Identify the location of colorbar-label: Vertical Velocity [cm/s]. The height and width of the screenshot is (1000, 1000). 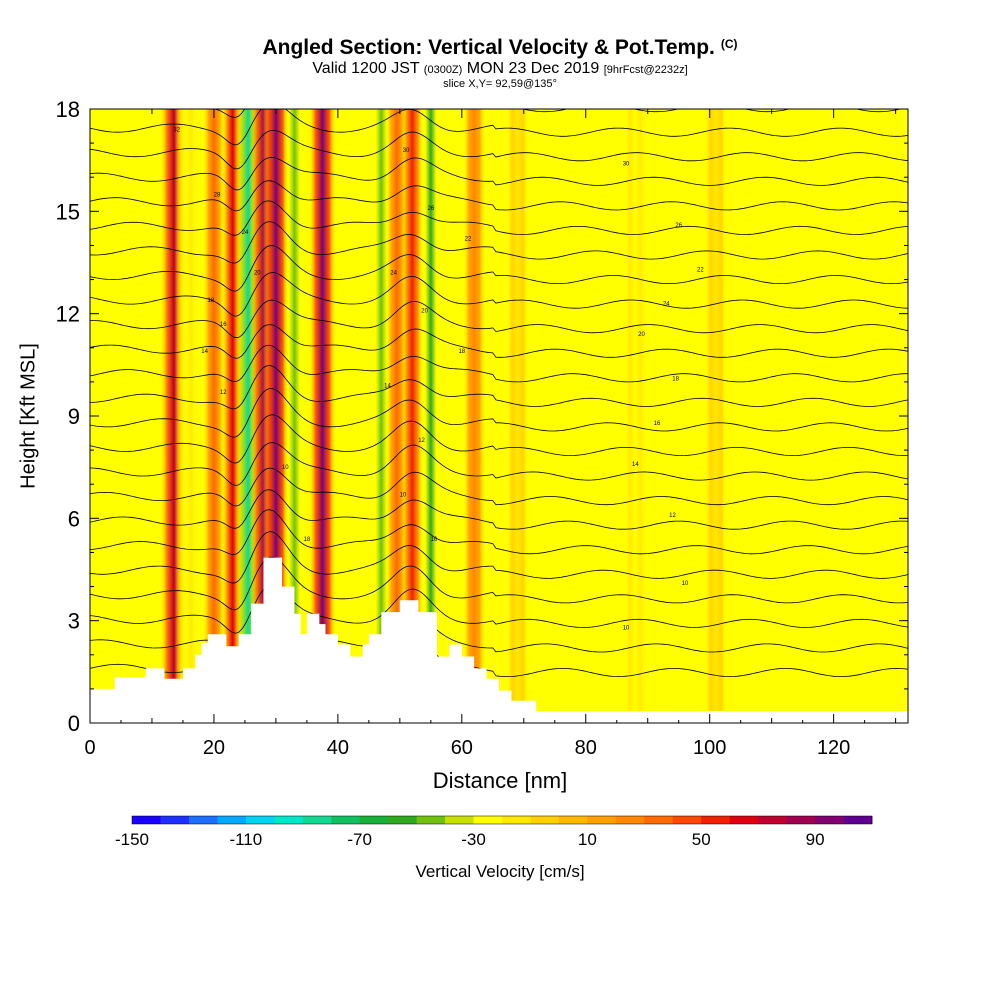
(500, 871).